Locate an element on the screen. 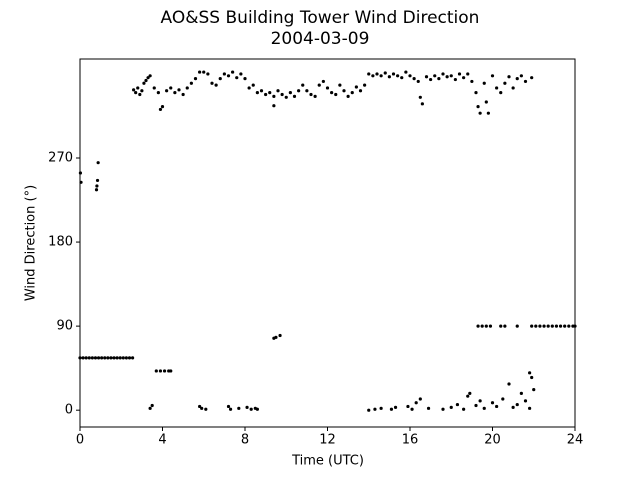 The image size is (640, 480). x-tick-label: 24 is located at coordinates (575, 440).